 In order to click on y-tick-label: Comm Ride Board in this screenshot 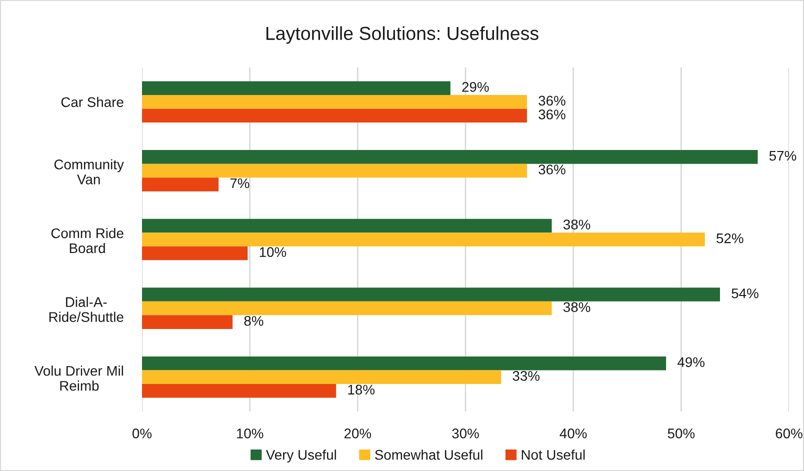, I will do `click(87, 241)`.